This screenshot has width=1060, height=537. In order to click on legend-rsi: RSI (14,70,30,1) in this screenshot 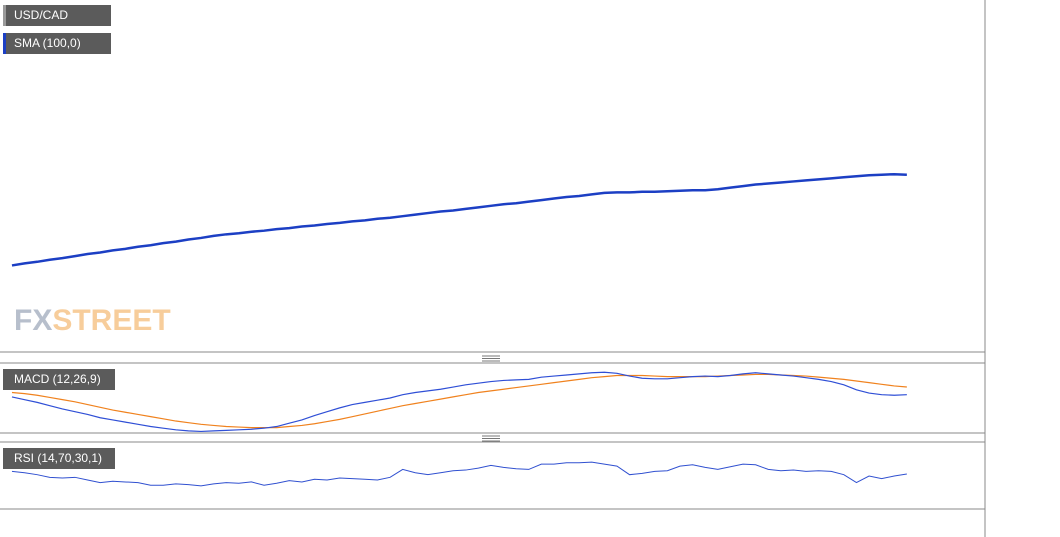, I will do `click(58, 458)`.